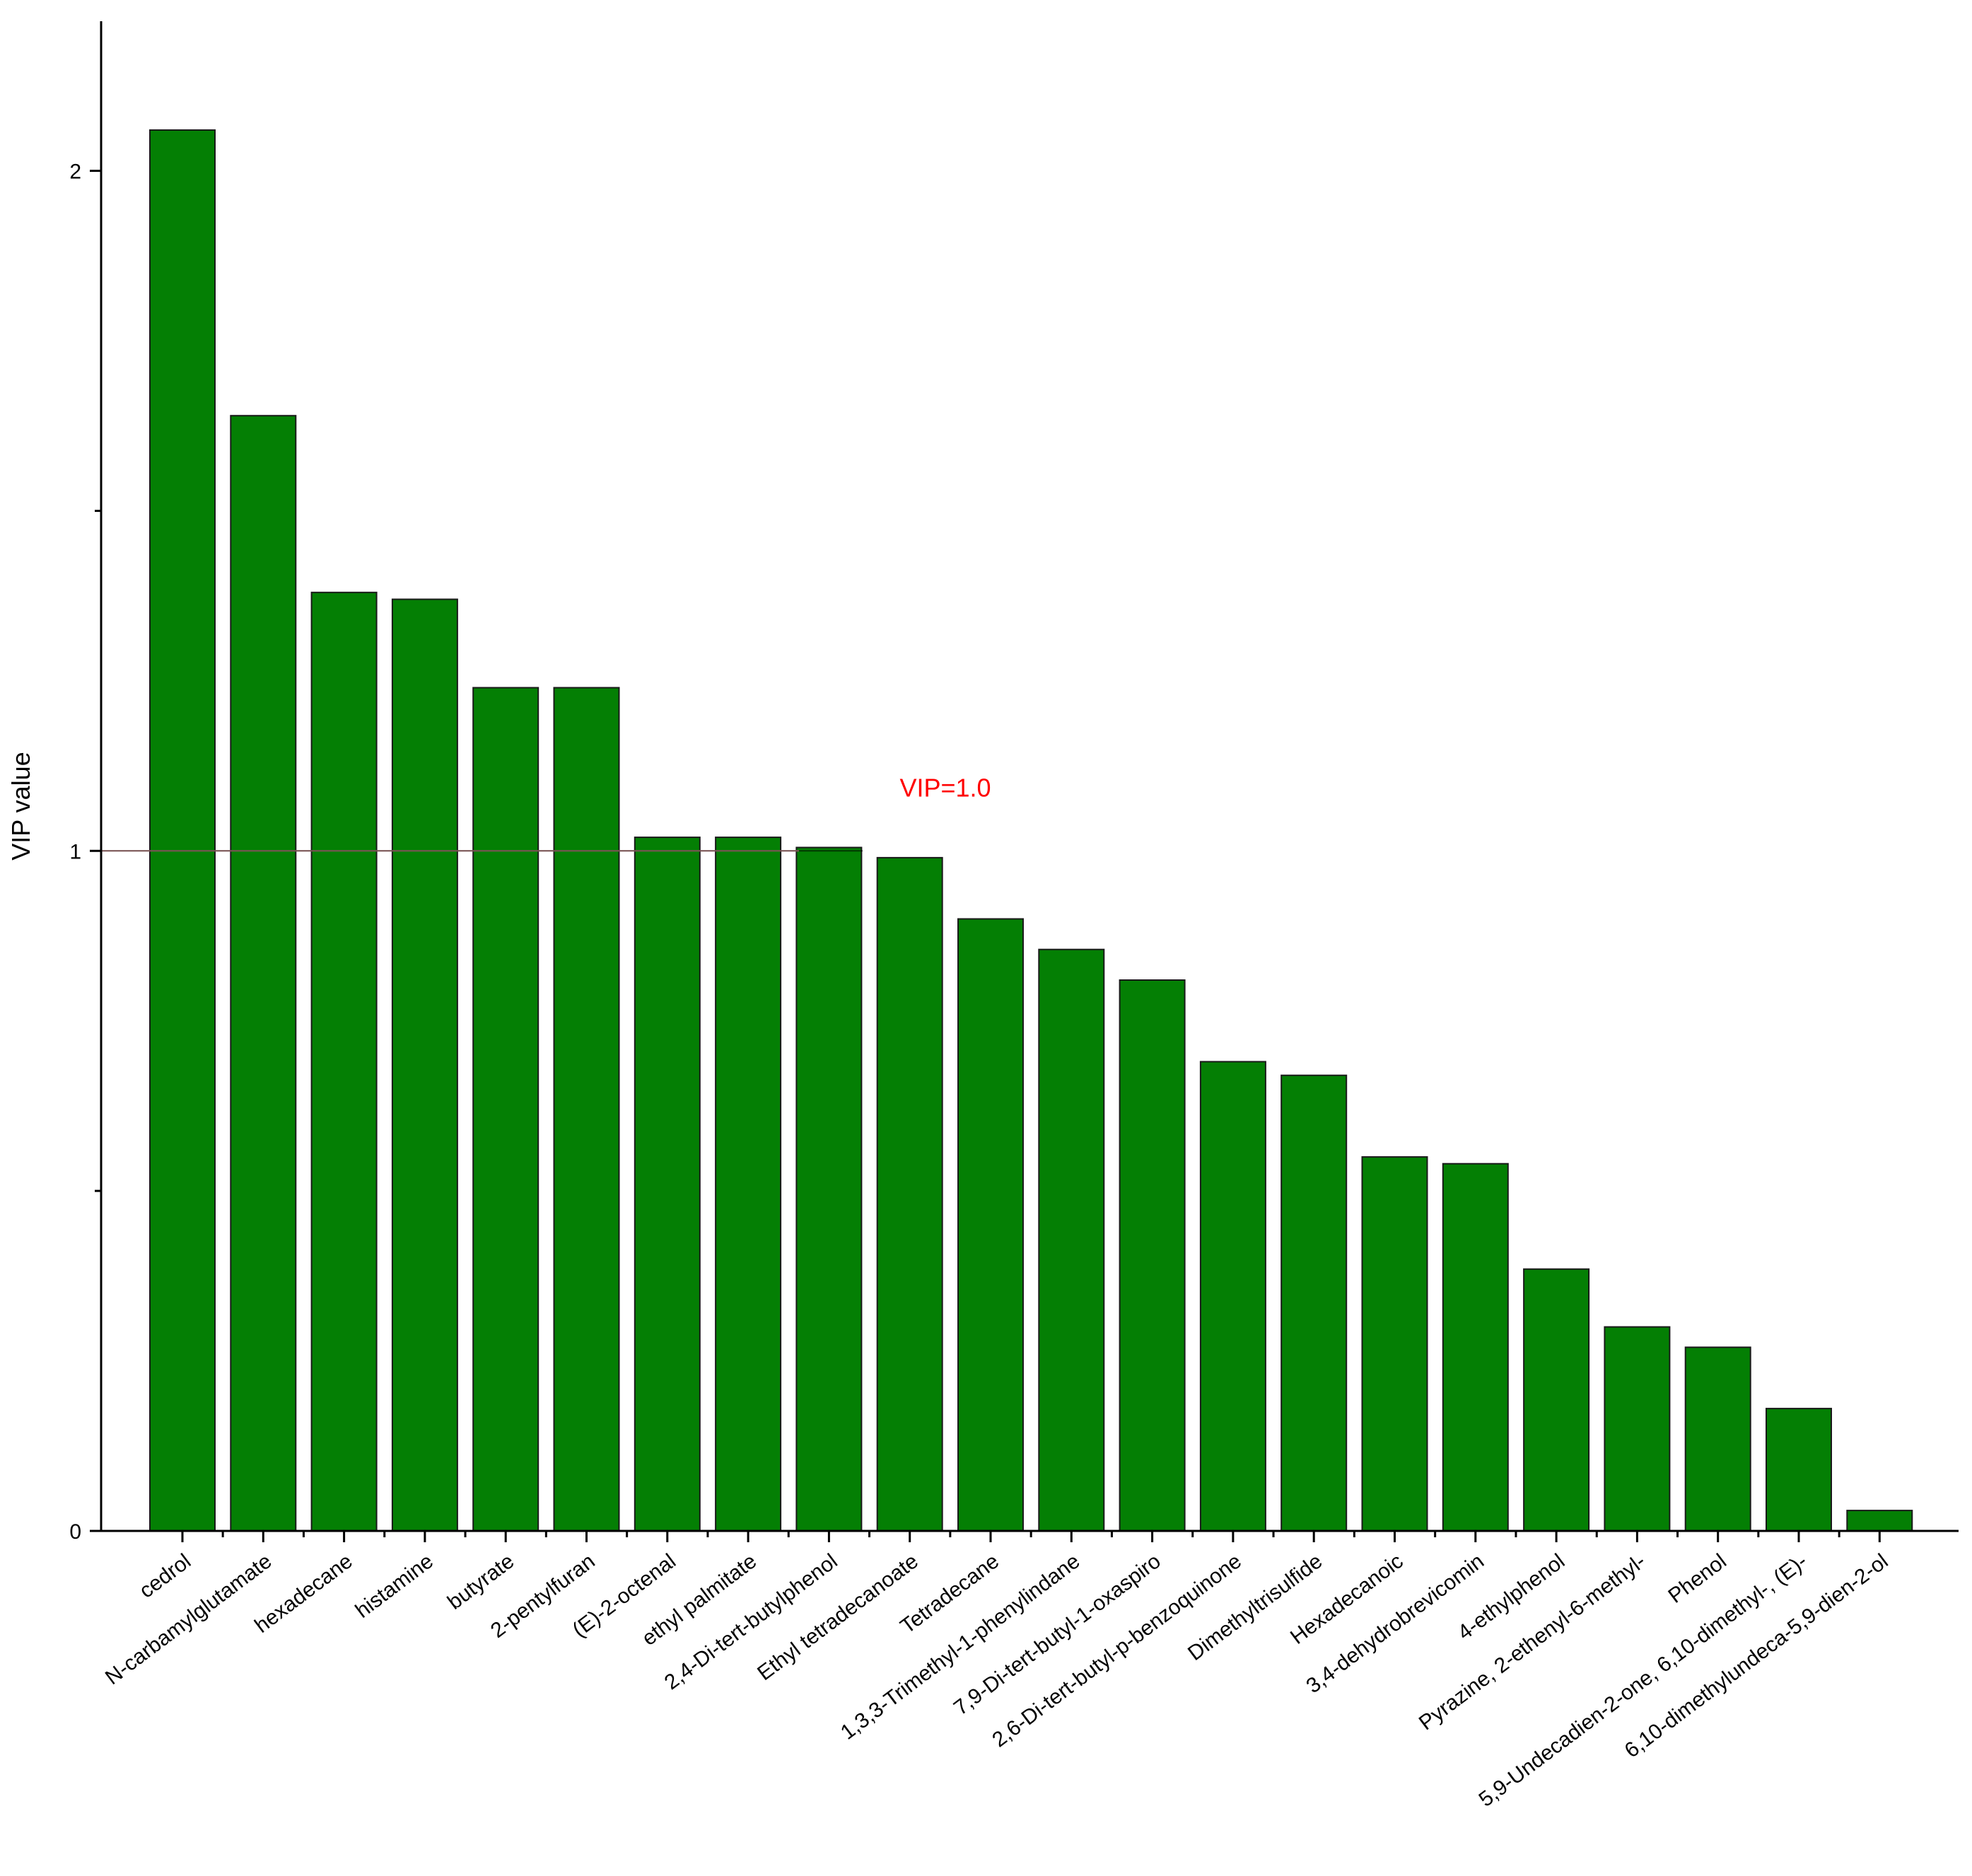  What do you see at coordinates (75, 172) in the screenshot?
I see `y-tick-label: 2` at bounding box center [75, 172].